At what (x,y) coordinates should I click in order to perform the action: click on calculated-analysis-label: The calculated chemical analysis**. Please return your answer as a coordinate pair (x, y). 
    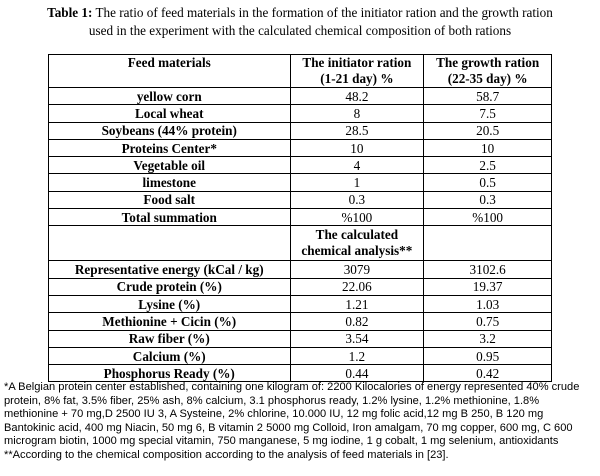
    Looking at the image, I should click on (357, 243).